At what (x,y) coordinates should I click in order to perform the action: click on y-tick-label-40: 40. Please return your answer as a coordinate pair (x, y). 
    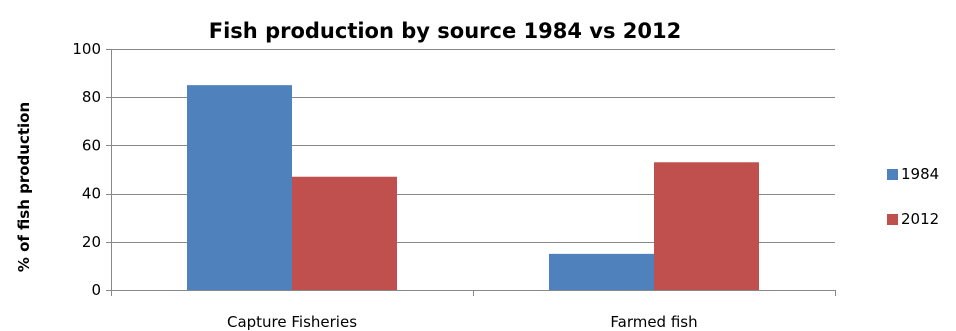
    Looking at the image, I should click on (91, 194).